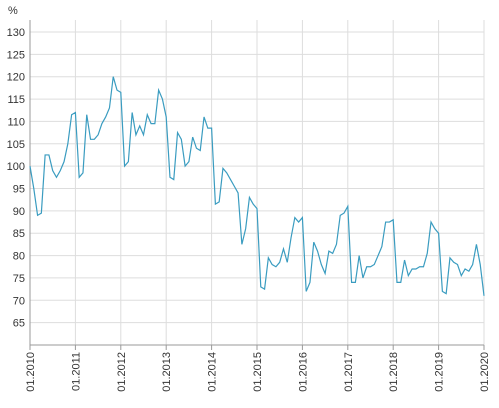  Describe the element at coordinates (19, 234) in the screenshot. I see `y-tick-label: 85` at that location.